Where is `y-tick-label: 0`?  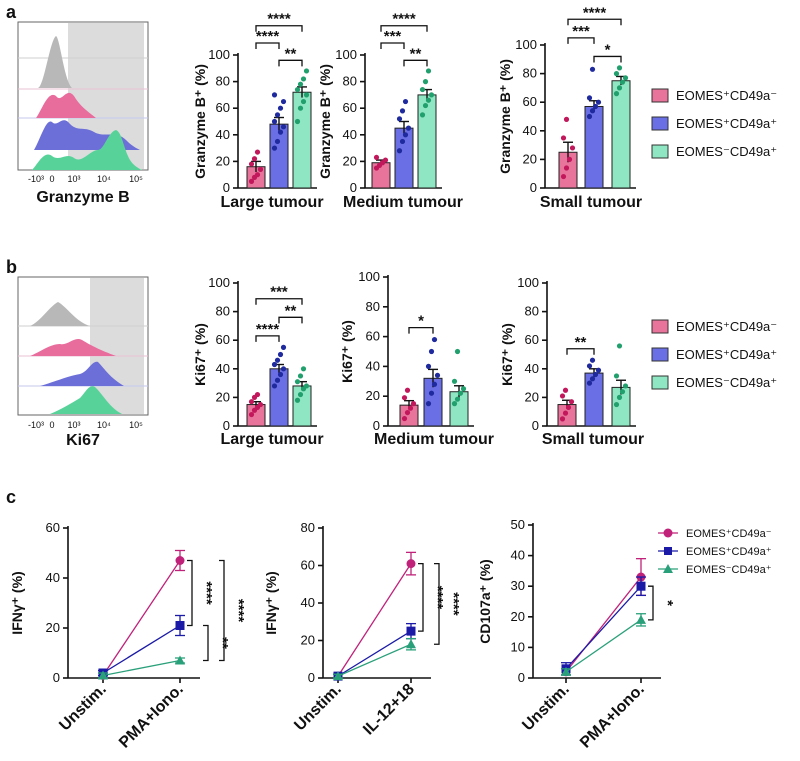
y-tick-label: 0 is located at coordinates (533, 187).